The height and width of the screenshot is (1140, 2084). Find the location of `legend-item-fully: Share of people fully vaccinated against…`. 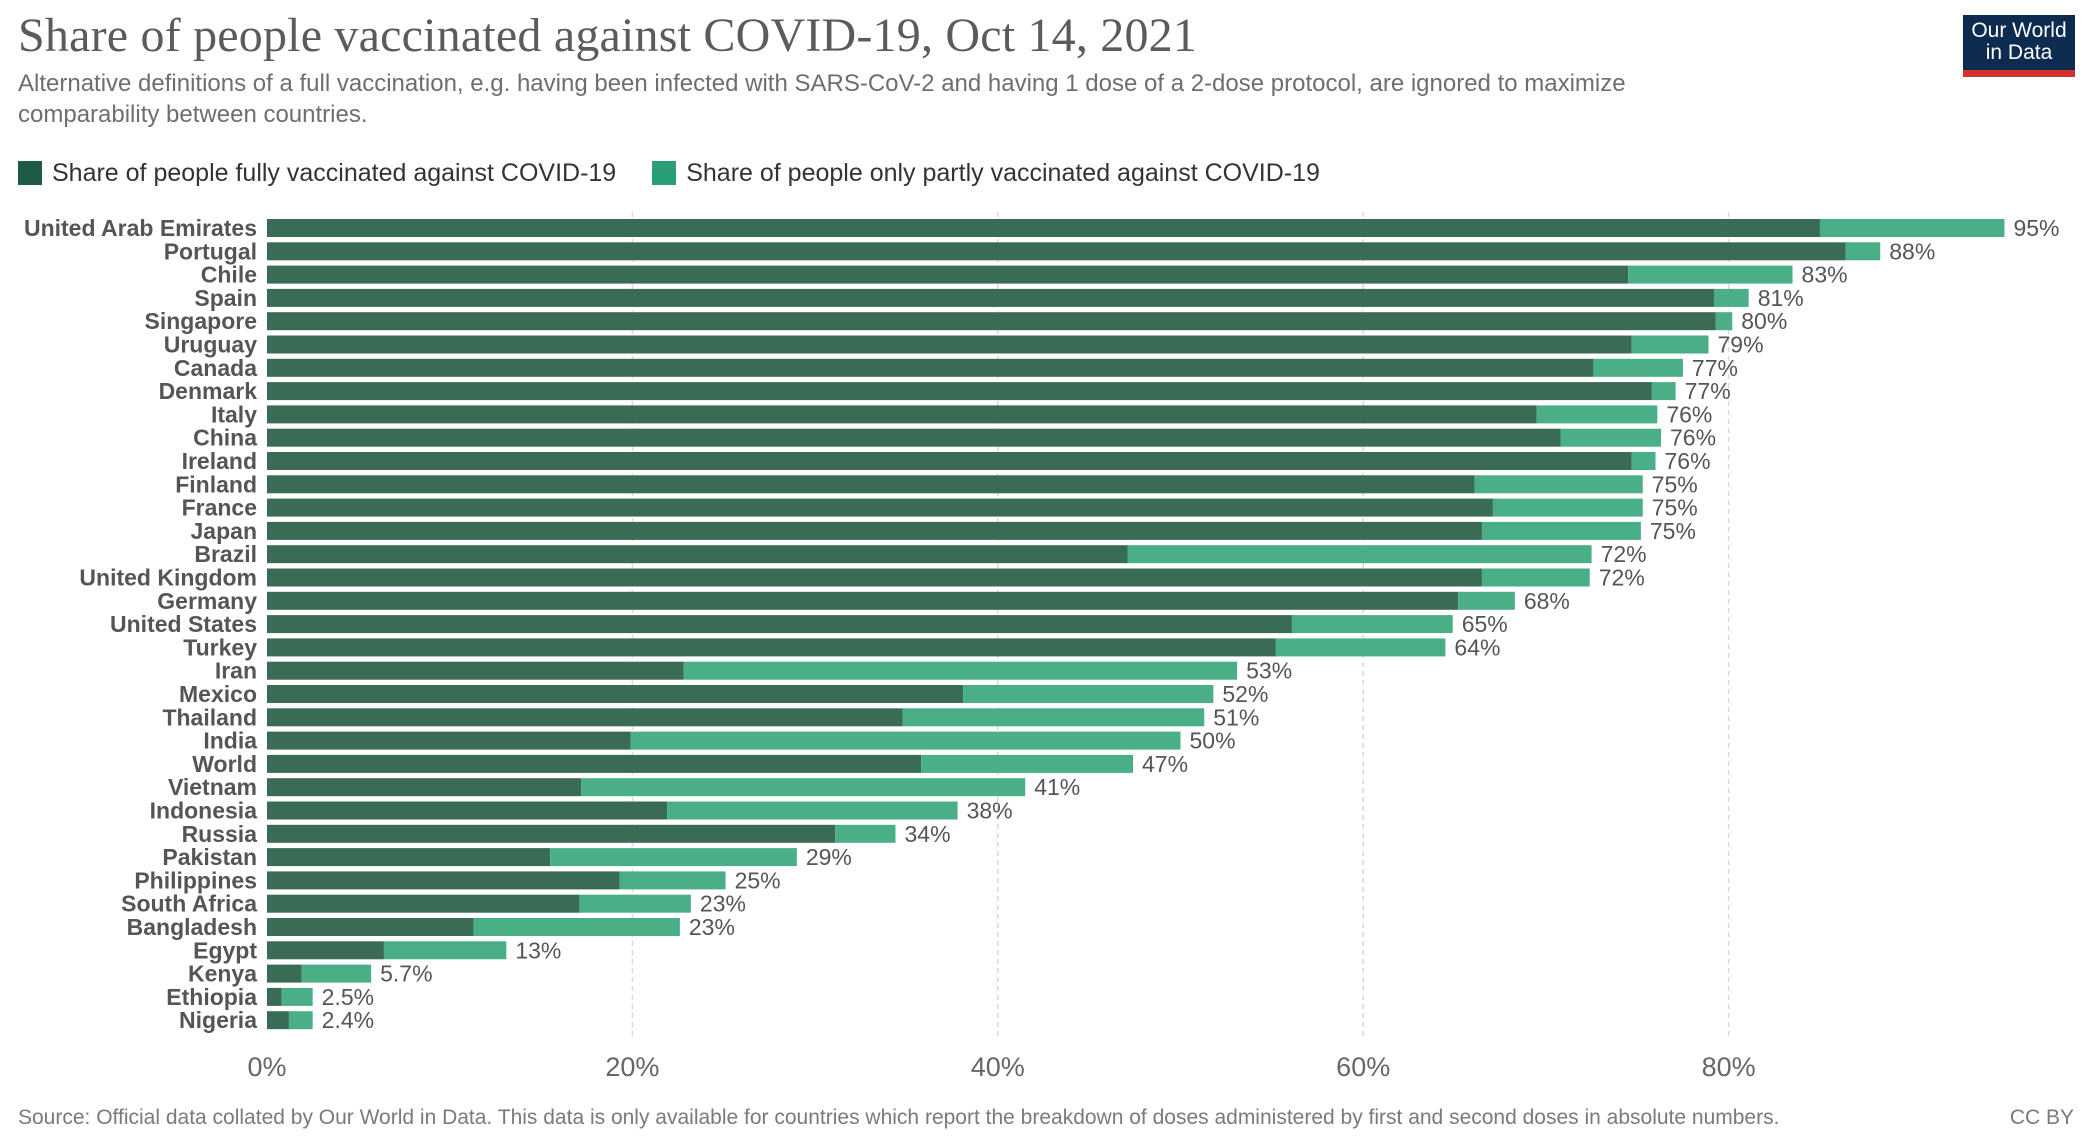

legend-item-fully: Share of people fully vaccinated against… is located at coordinates (317, 173).